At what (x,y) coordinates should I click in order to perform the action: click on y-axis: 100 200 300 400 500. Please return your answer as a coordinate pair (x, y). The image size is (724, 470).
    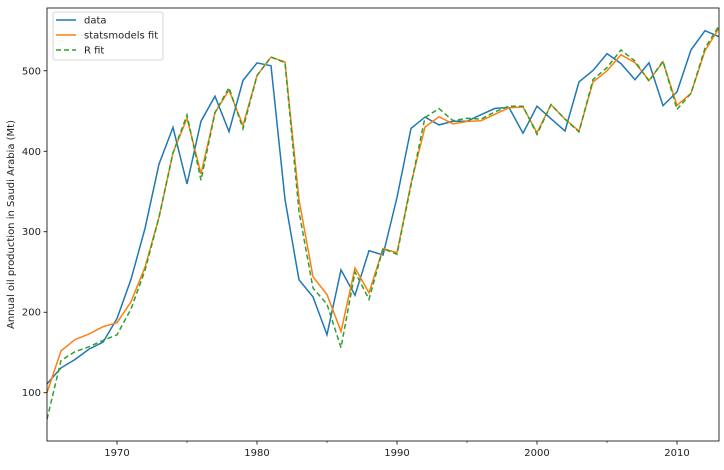
    Looking at the image, I should click on (34, 232).